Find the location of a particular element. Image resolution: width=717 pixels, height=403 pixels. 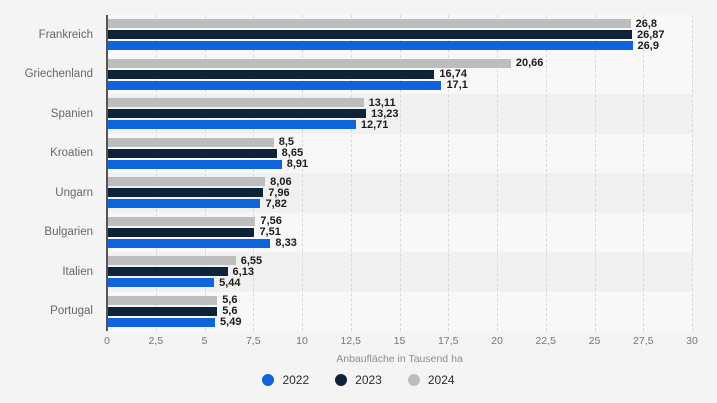

bar-frankreich-2023 is located at coordinates (370, 35).